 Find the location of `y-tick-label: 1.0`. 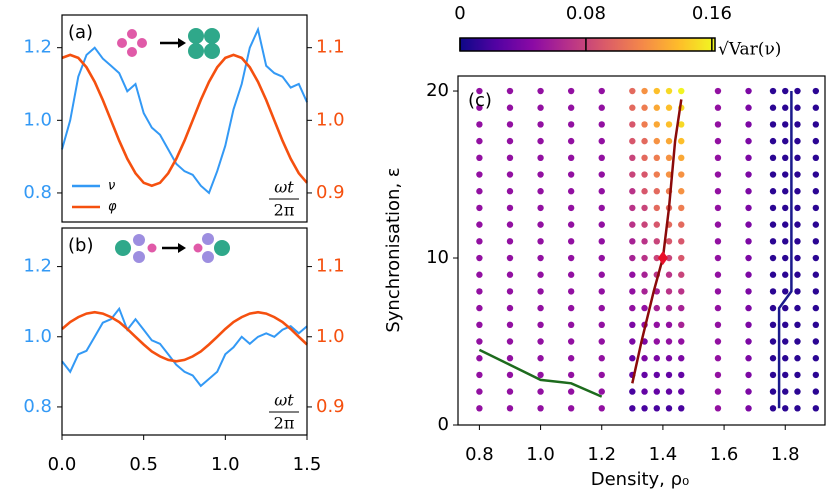

y-tick-label: 1.0 is located at coordinates (37, 336).